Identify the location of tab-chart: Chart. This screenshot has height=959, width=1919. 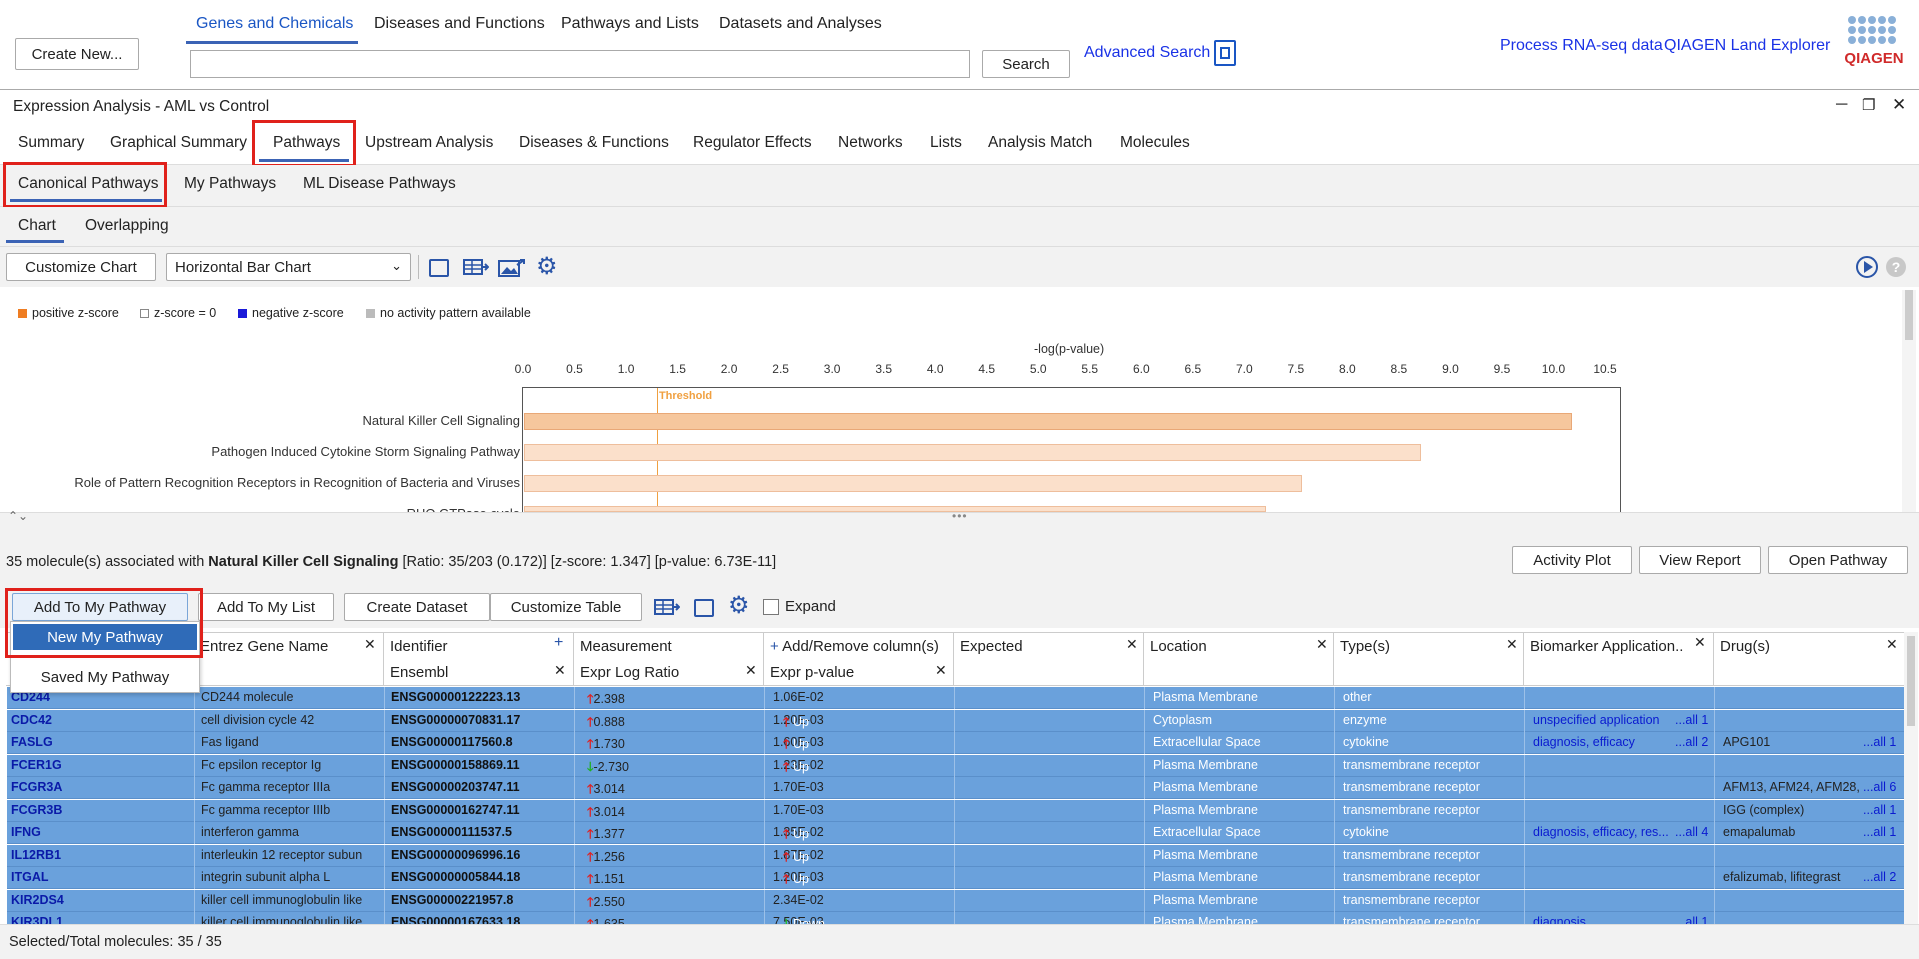
(37, 225).